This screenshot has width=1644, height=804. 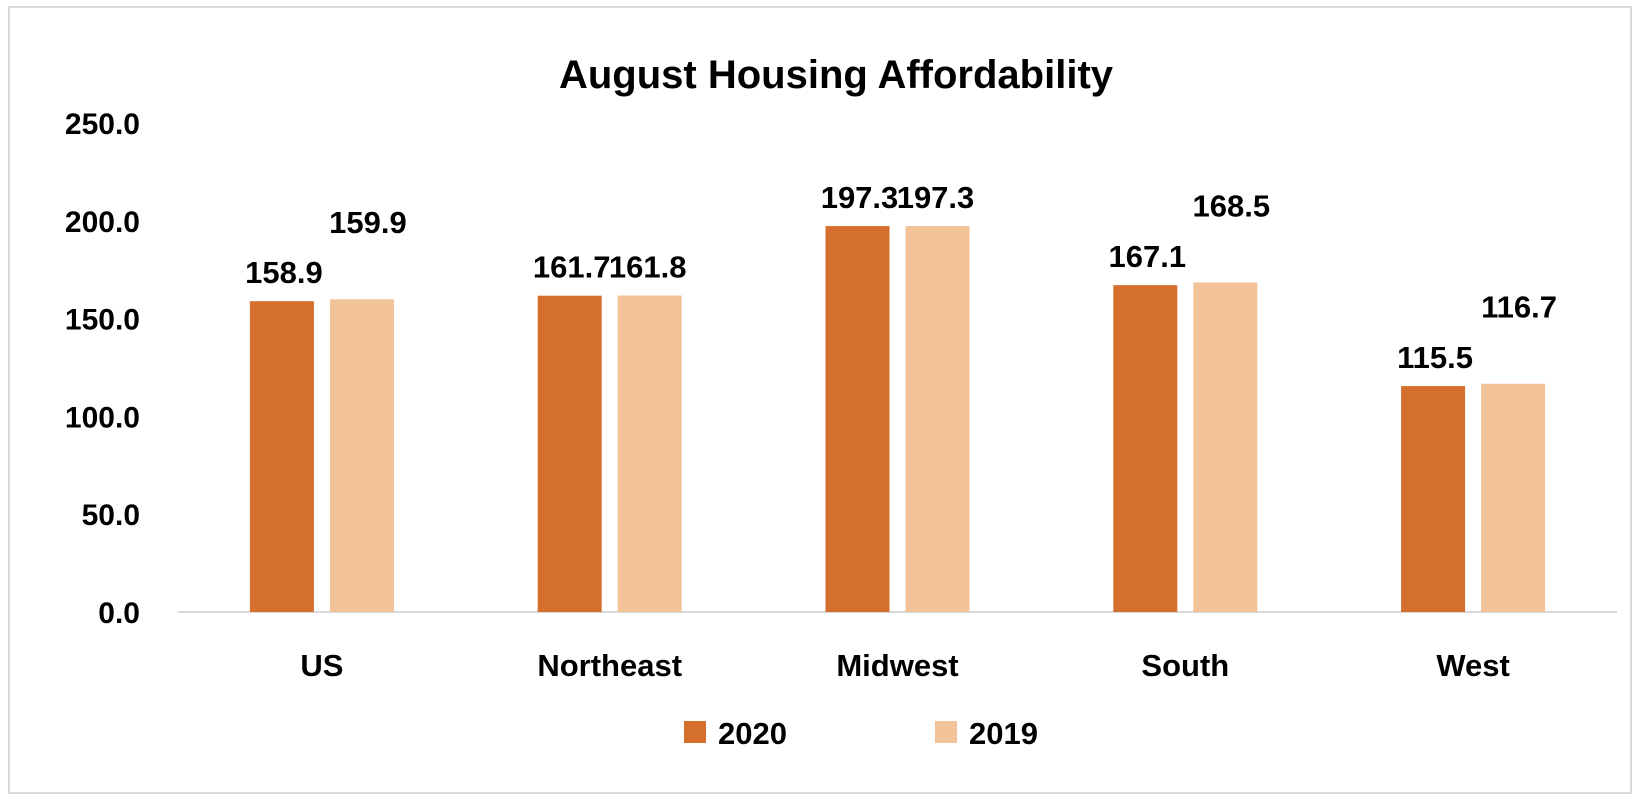 What do you see at coordinates (1435, 357) in the screenshot?
I see `data-label-2020-west: 115.5` at bounding box center [1435, 357].